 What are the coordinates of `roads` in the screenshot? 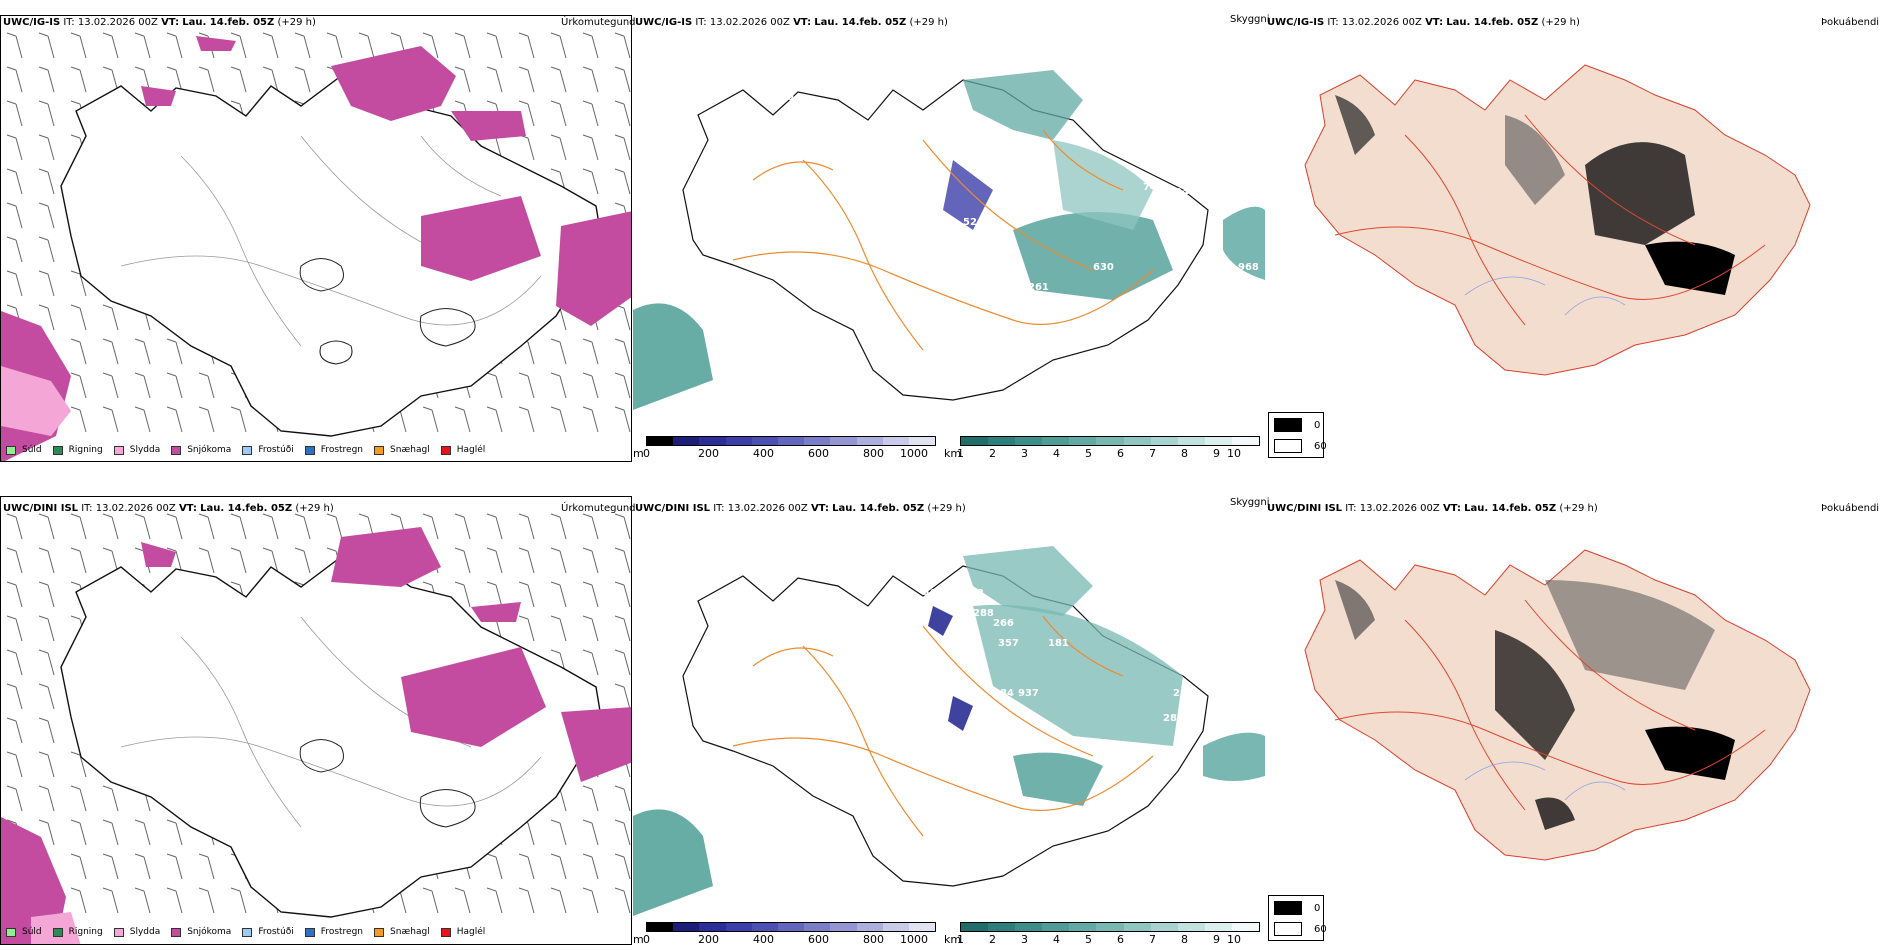 It's located at (943, 726).